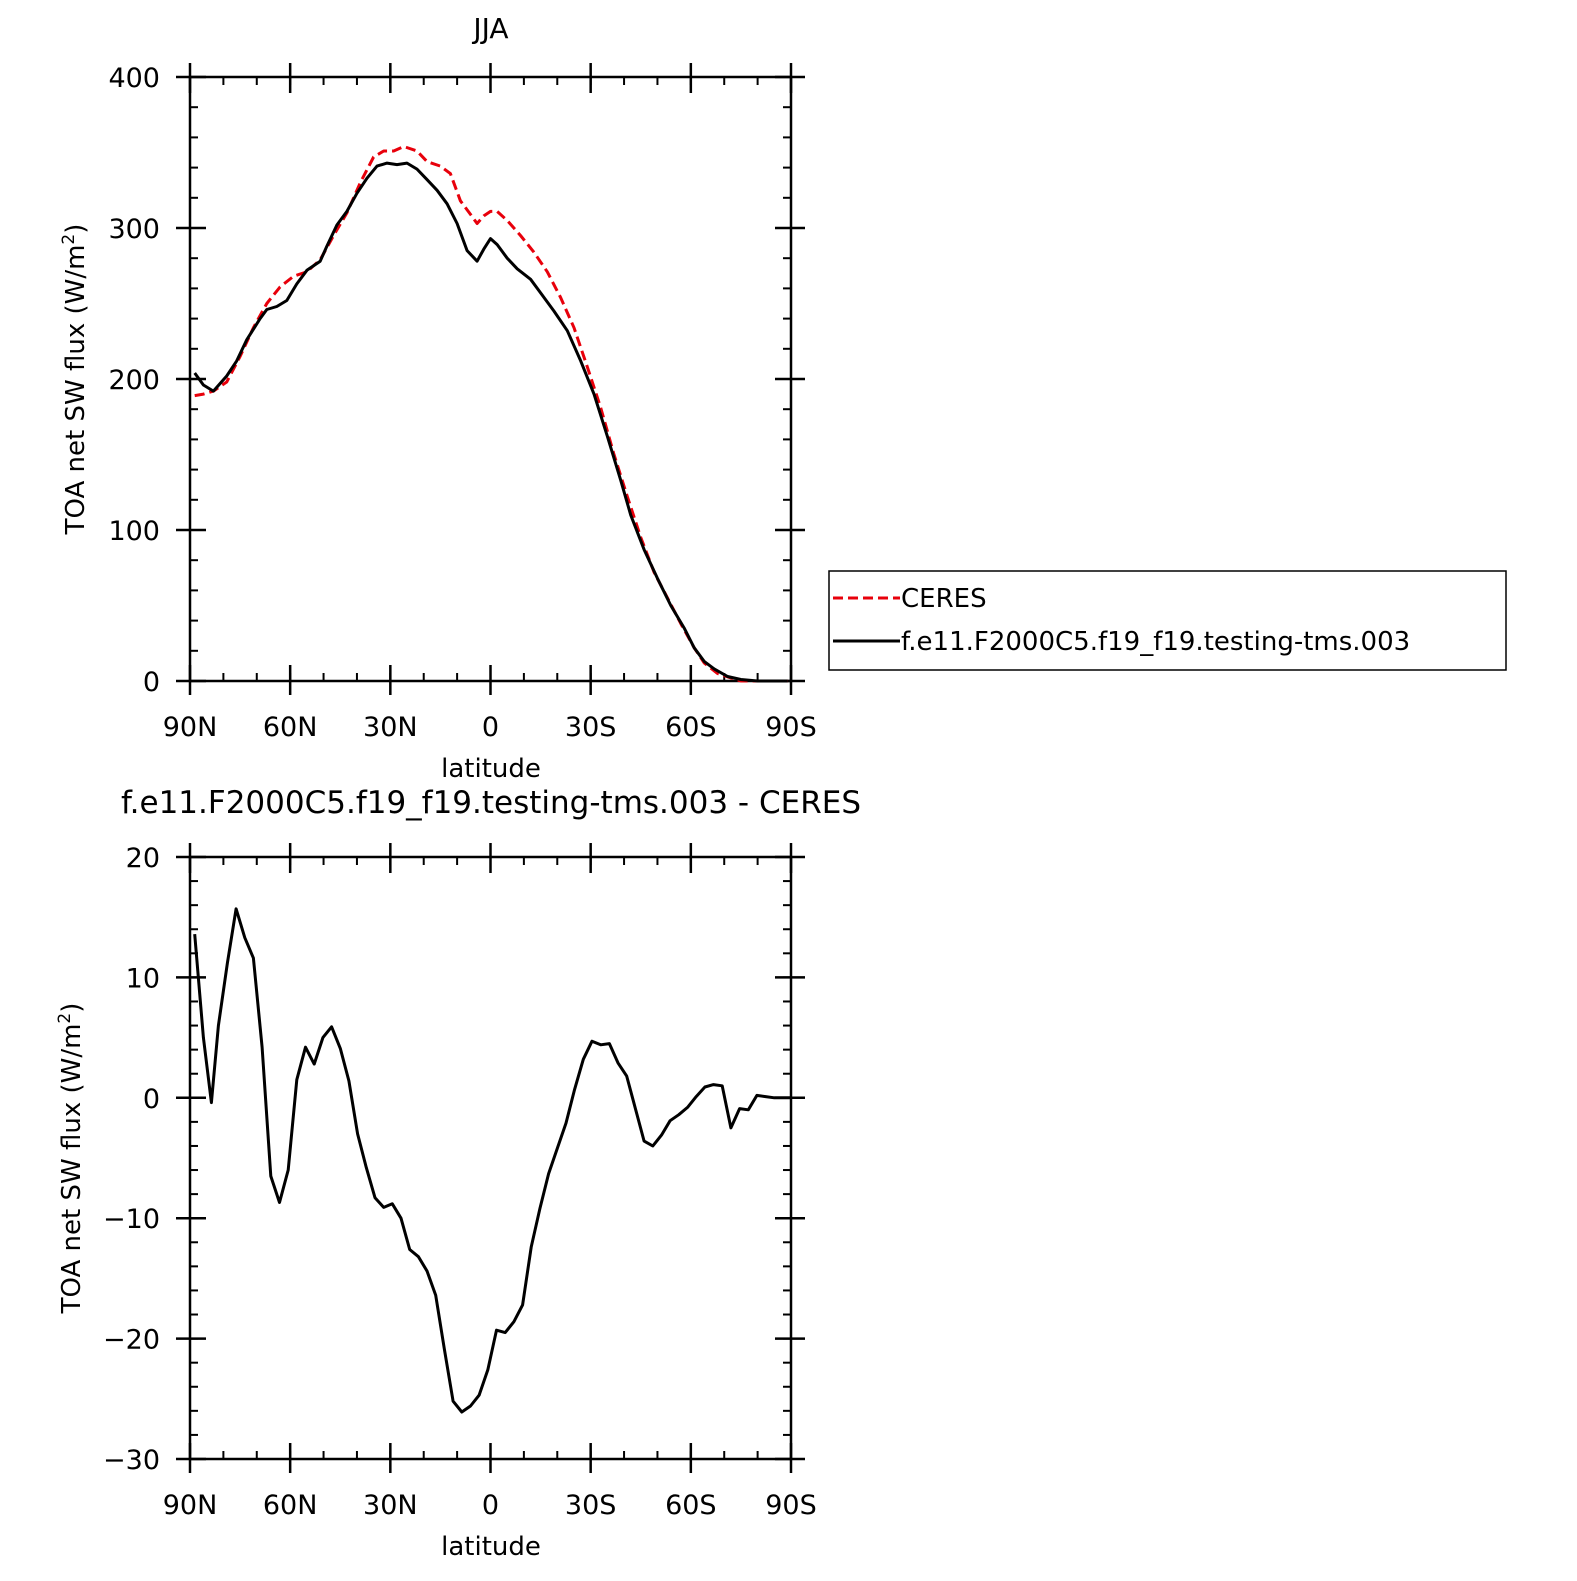 This screenshot has width=1577, height=1581. What do you see at coordinates (134, 78) in the screenshot?
I see `y-tick-label: 400` at bounding box center [134, 78].